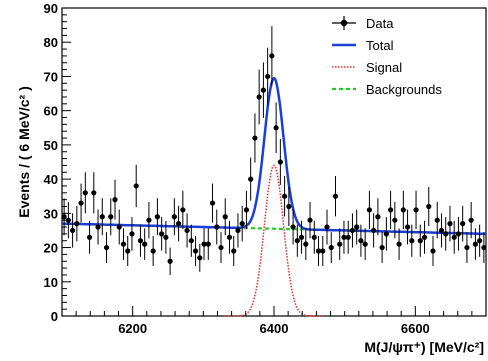  Describe the element at coordinates (51, 179) in the screenshot. I see `y-tick-label: 40` at that location.